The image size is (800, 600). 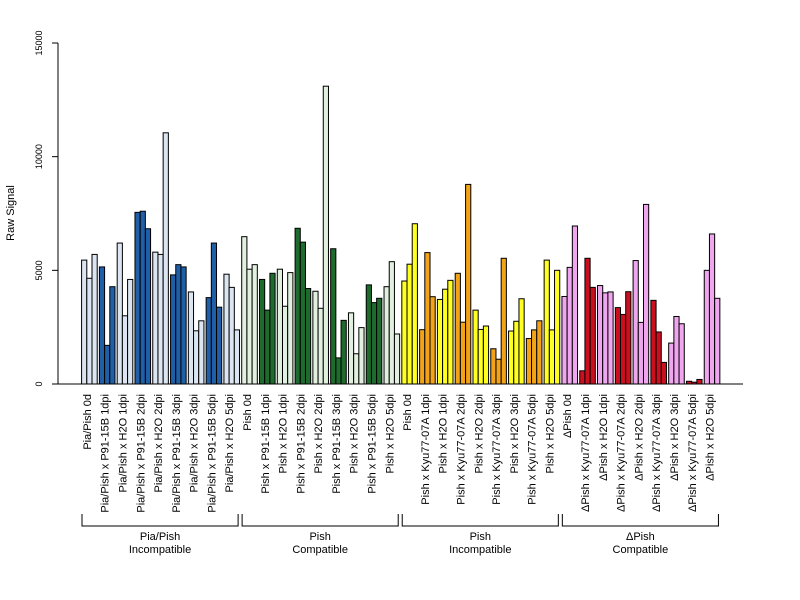 What do you see at coordinates (337, 444) in the screenshot?
I see `category-label: Pish x P91-15B 3dpi` at bounding box center [337, 444].